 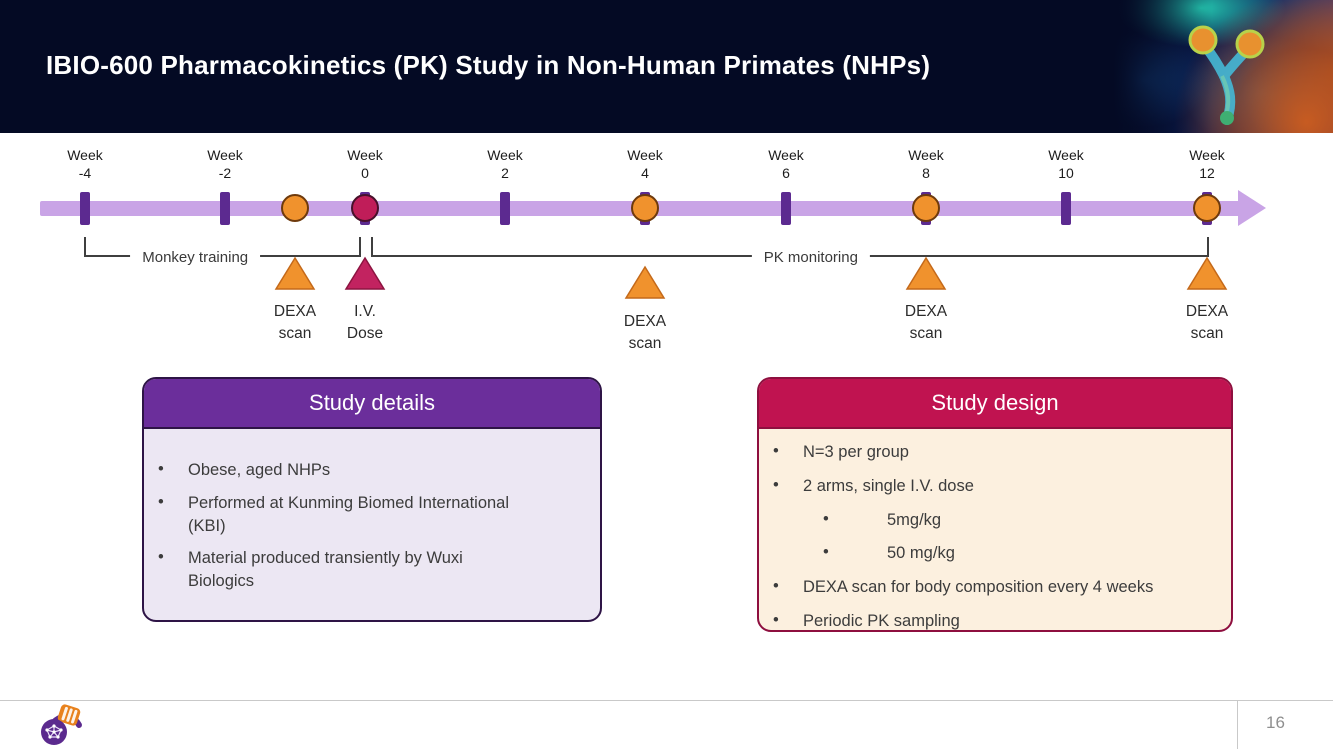 I want to click on study-details-header: Study details, so click(x=372, y=404).